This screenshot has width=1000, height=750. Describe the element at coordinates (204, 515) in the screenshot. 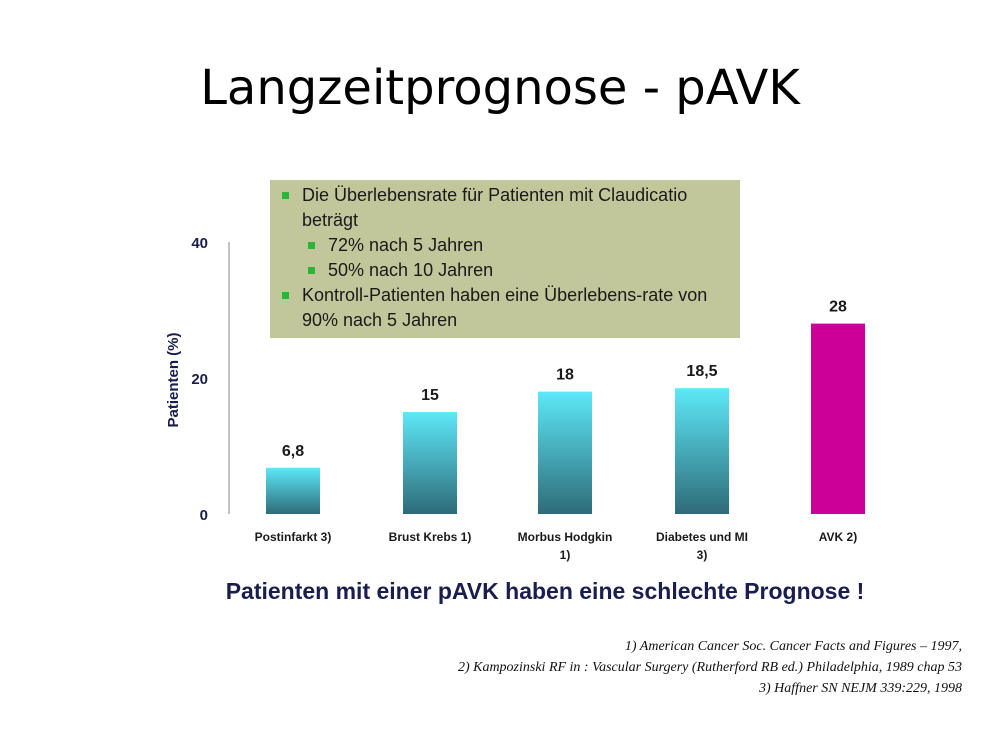

I see `y-tick-label: 0` at that location.